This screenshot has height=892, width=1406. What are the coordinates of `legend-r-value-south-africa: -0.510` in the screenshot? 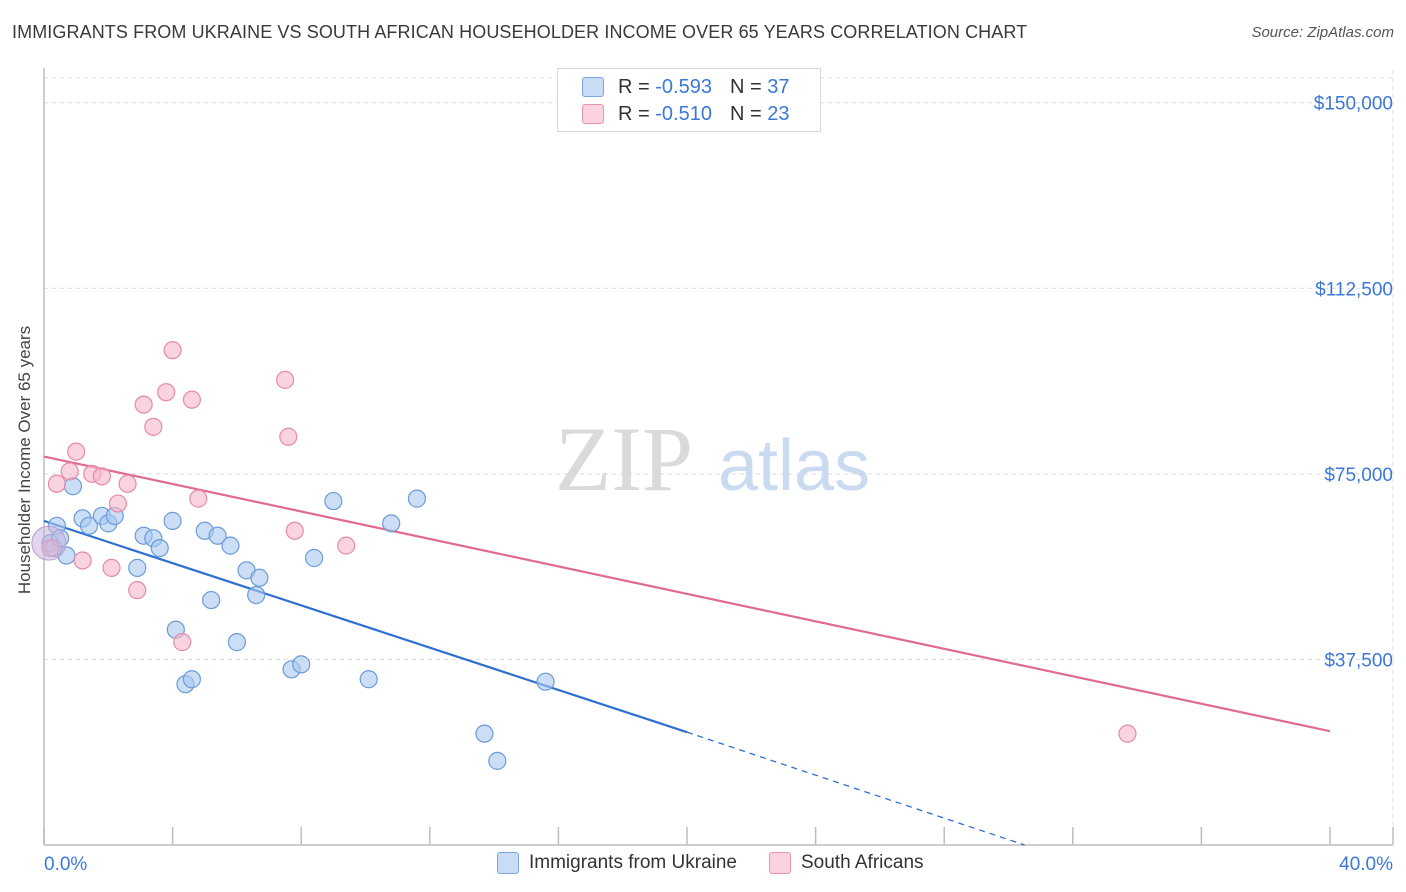 It's located at (683, 113).